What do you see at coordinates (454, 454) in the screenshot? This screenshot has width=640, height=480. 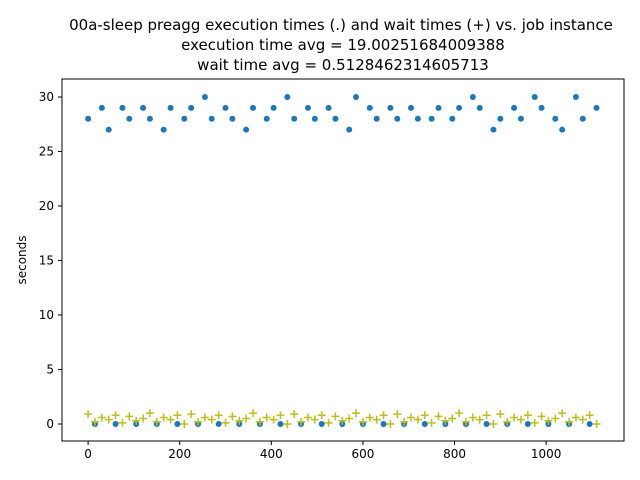 I see `x-tick-label: 800` at bounding box center [454, 454].